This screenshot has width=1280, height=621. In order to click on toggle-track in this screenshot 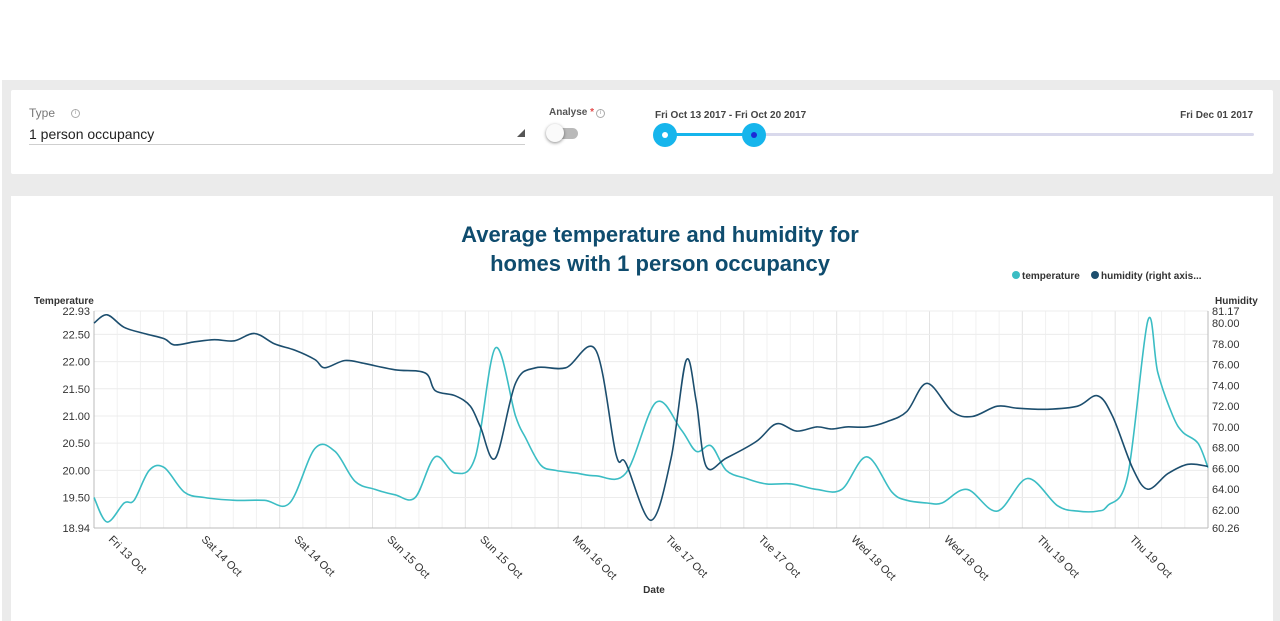, I will do `click(564, 133)`.